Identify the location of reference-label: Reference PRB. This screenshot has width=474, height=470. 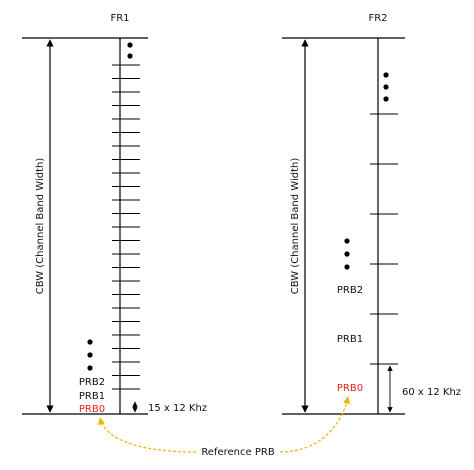
(238, 452).